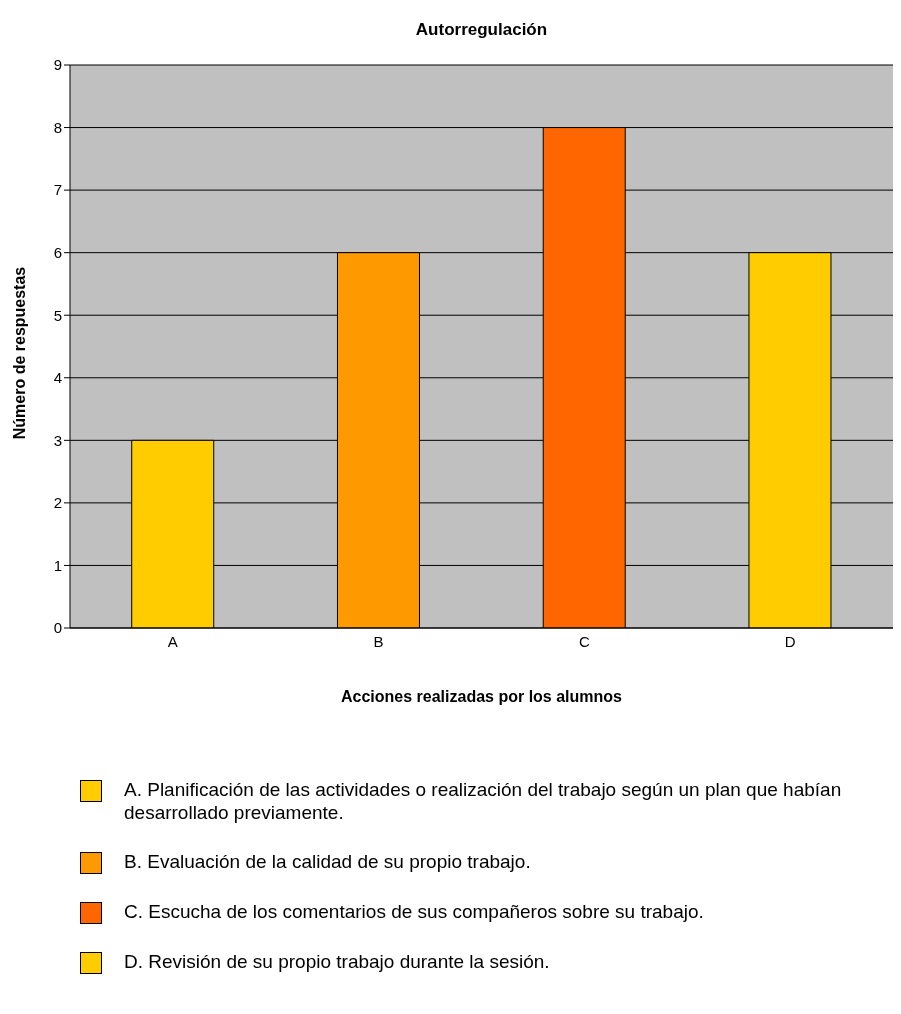 This screenshot has height=1014, width=901. What do you see at coordinates (57, 65) in the screenshot?
I see `y-tick-label: 9` at bounding box center [57, 65].